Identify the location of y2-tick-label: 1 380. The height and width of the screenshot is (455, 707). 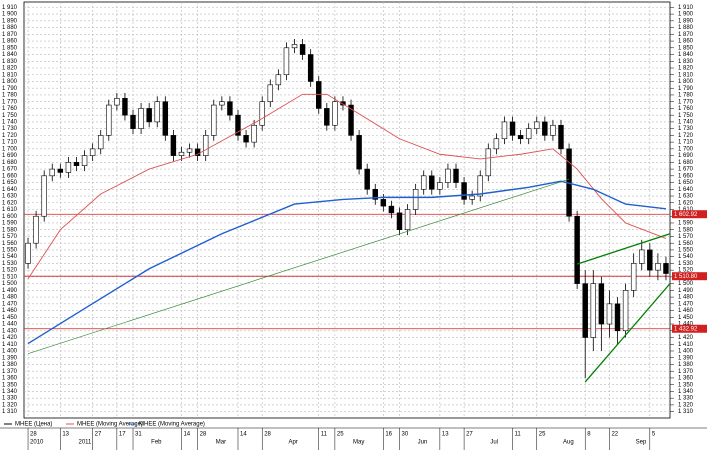
(686, 365).